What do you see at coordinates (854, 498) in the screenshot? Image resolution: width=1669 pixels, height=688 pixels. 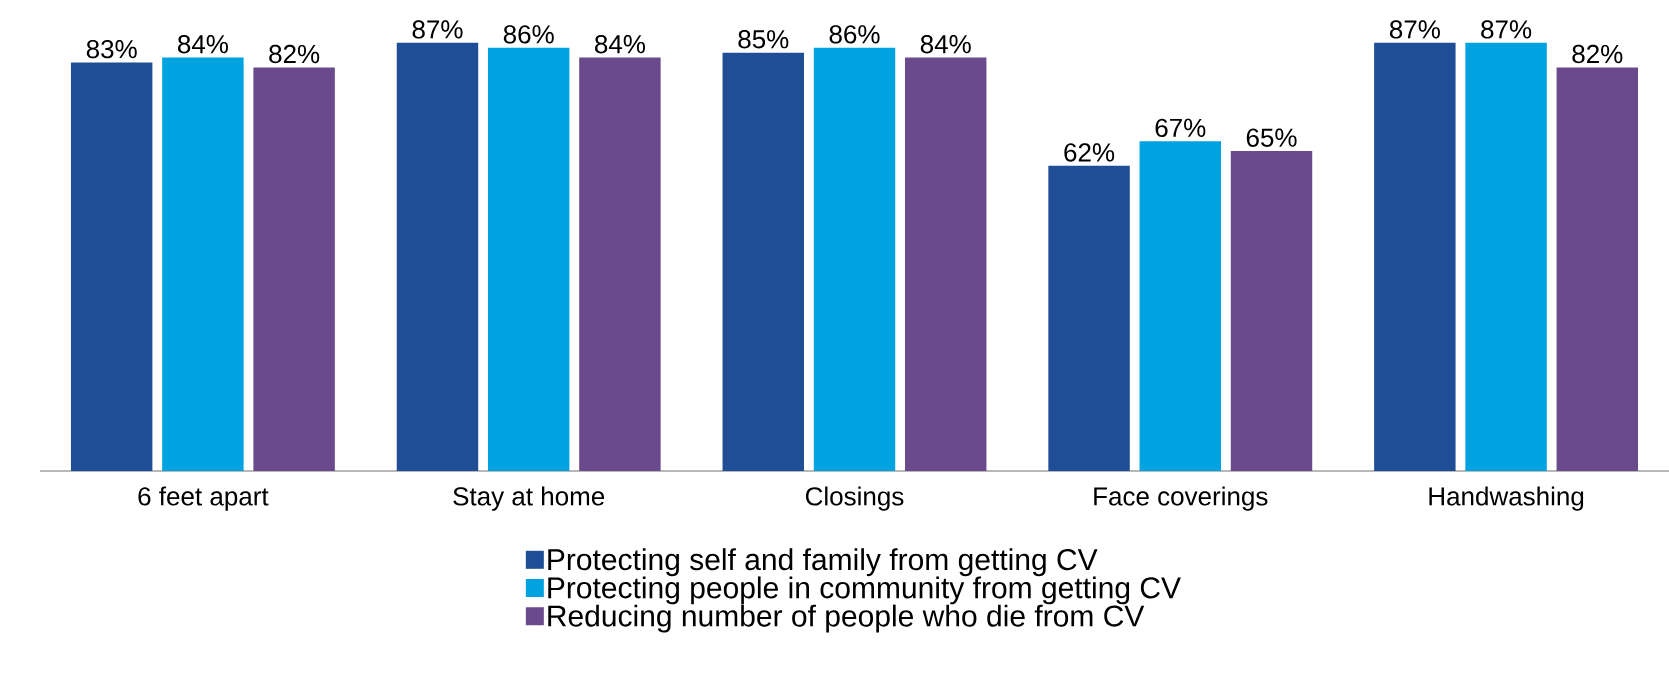 I see `x-tick-label: Closings` at bounding box center [854, 498].